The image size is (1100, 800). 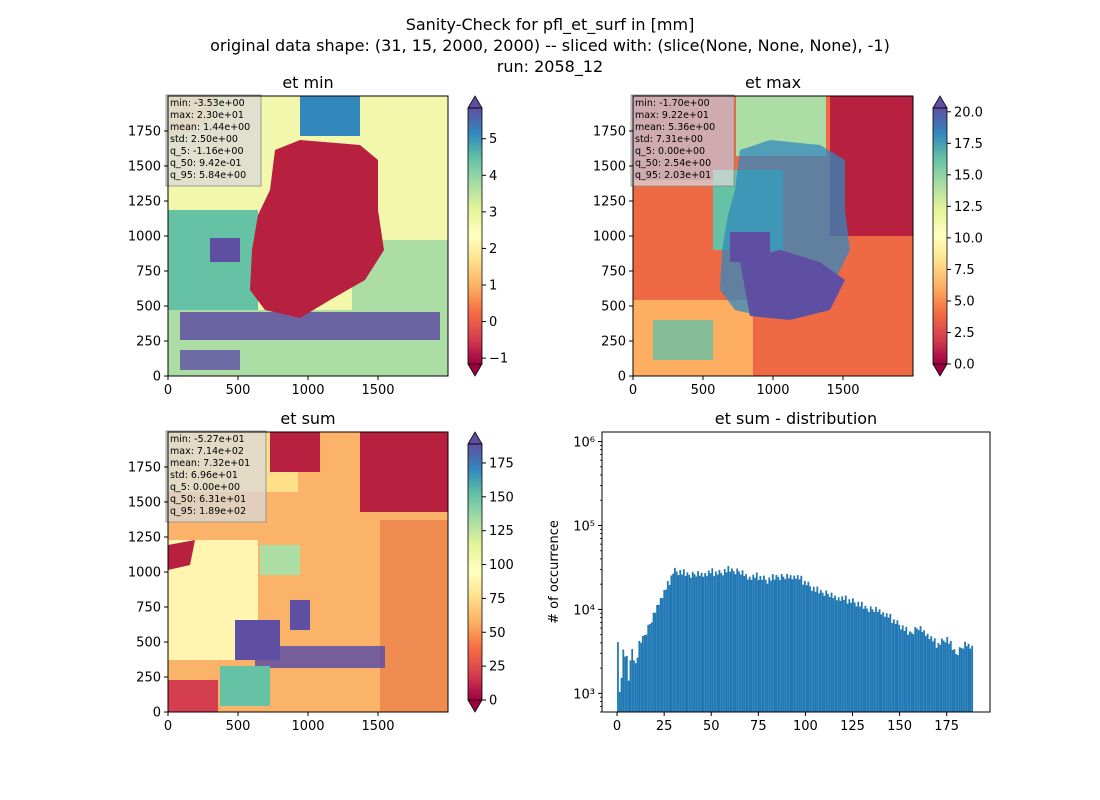 What do you see at coordinates (493, 701) in the screenshot?
I see `colorbar-tick-label: 0` at bounding box center [493, 701].